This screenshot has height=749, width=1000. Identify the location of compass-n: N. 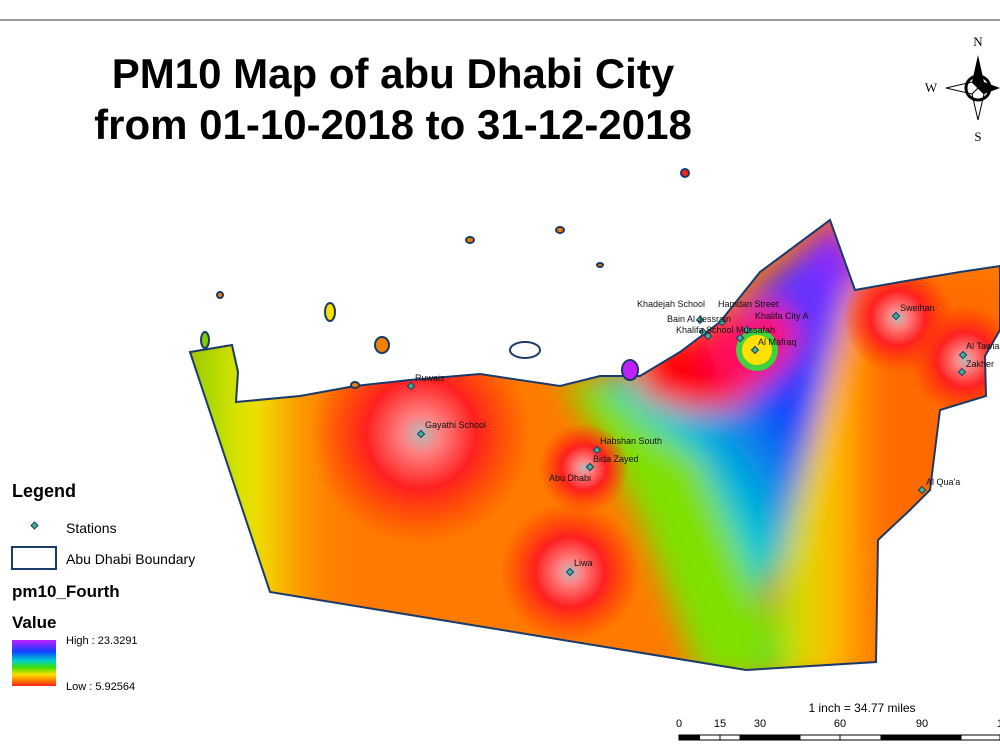
(978, 41).